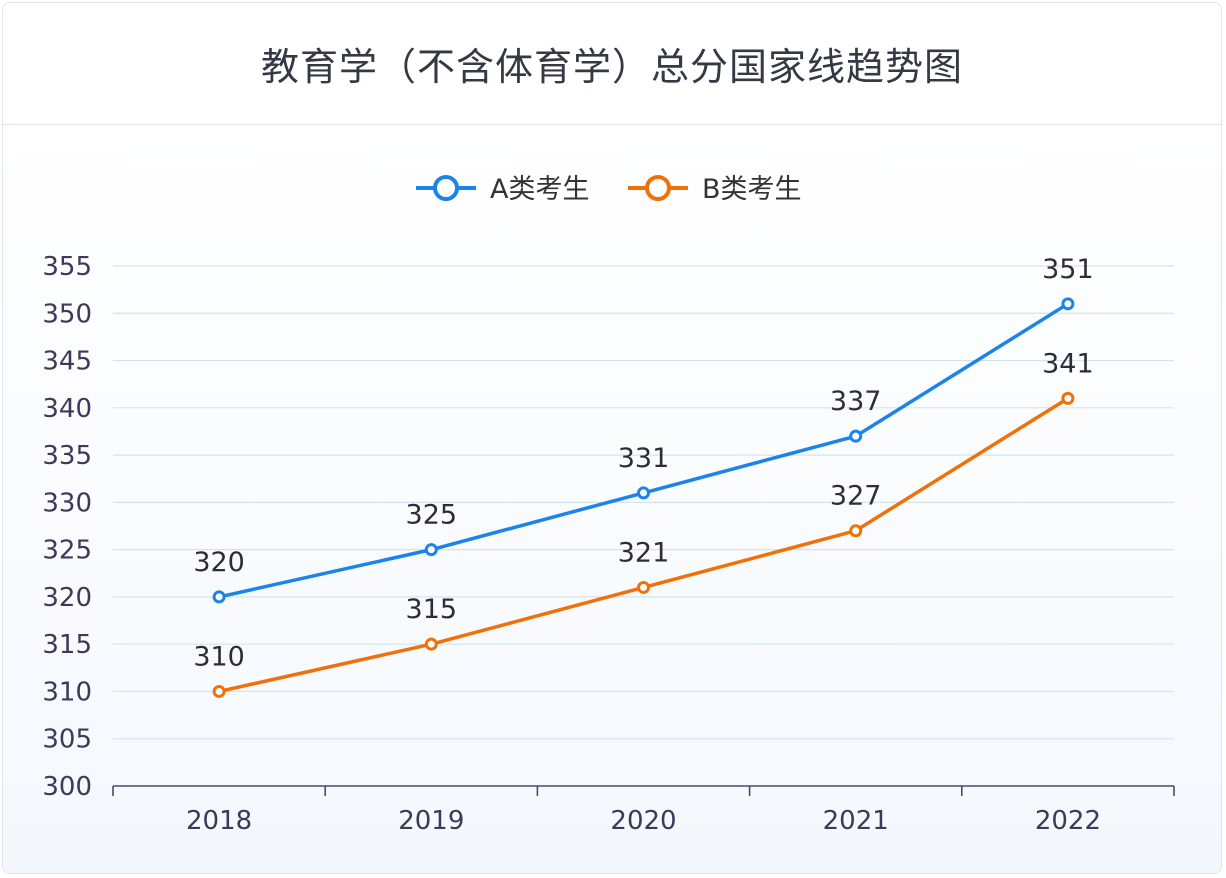  Describe the element at coordinates (432, 515) in the screenshot. I see `data-label: 325` at that location.